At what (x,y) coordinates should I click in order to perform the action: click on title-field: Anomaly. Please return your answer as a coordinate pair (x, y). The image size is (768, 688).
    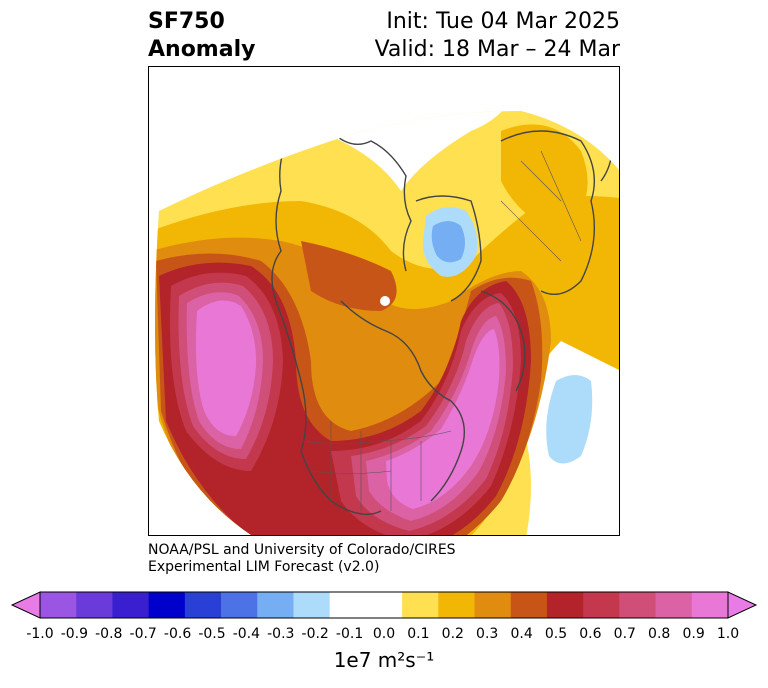
    Looking at the image, I should click on (202, 49).